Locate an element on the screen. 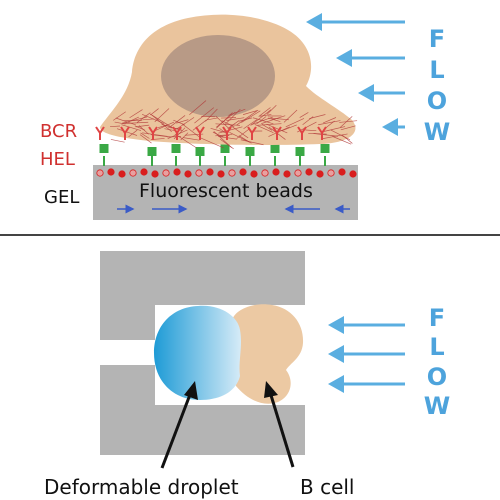  droplet-pointer-arrow is located at coordinates (179, 425).